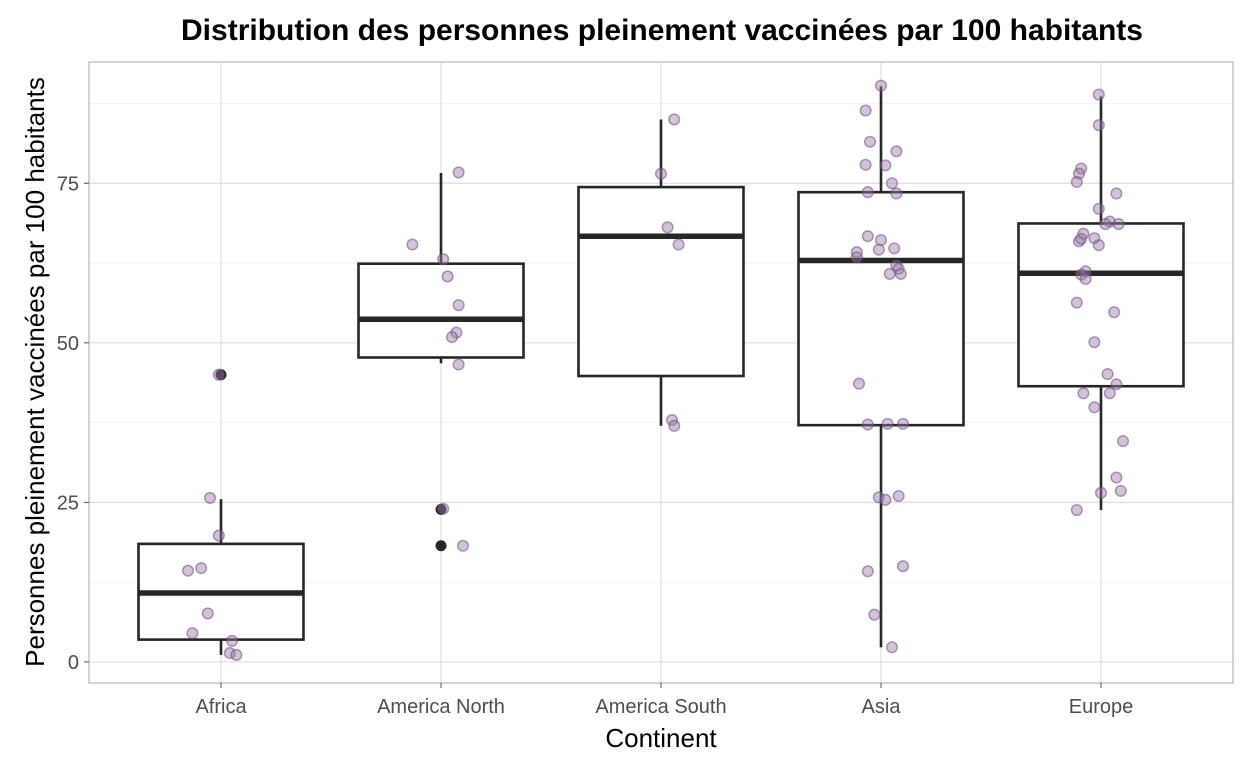  What do you see at coordinates (1101, 707) in the screenshot?
I see `x-tick-label: Europe` at bounding box center [1101, 707].